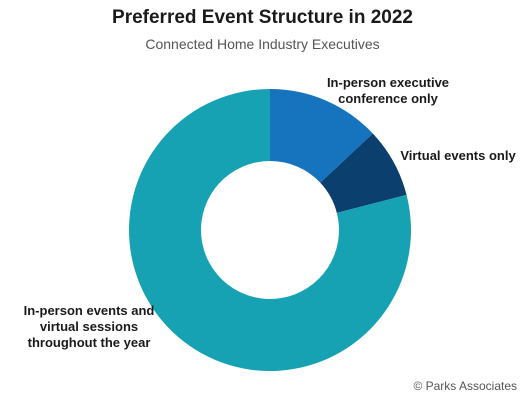  I want to click on slice-label-1: In-person executive conference only, so click(388, 90).